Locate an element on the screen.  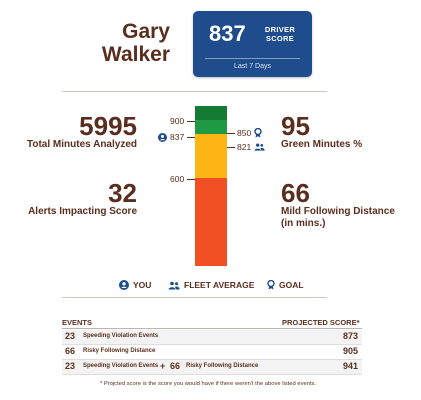
driver-score-card: 837 DRIVER SCORE Last 7 Days is located at coordinates (252, 44).